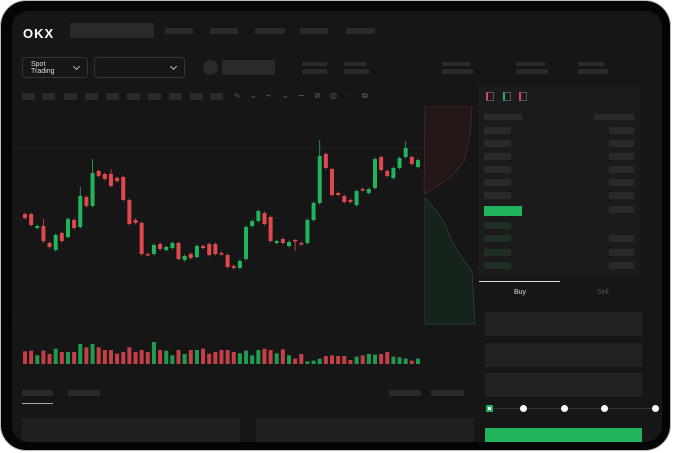  I want to click on chart-tool-icon: ◎, so click(333, 95).